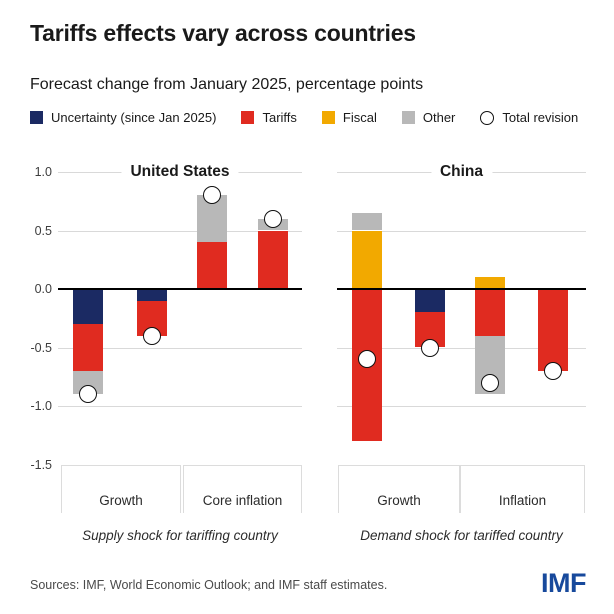 Image resolution: width=614 pixels, height=614 pixels. Describe the element at coordinates (43, 172) in the screenshot. I see `y-tick-label: 1.0` at that location.